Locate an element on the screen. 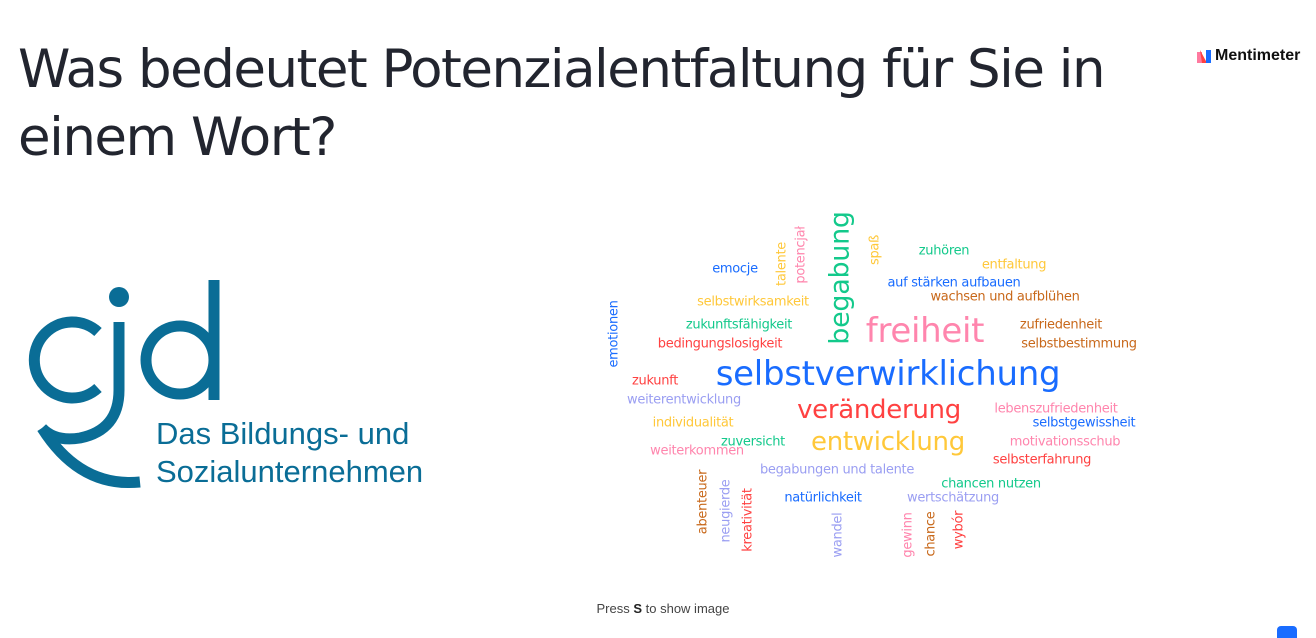  word-cloud-word: chancen nutzen is located at coordinates (991, 484).